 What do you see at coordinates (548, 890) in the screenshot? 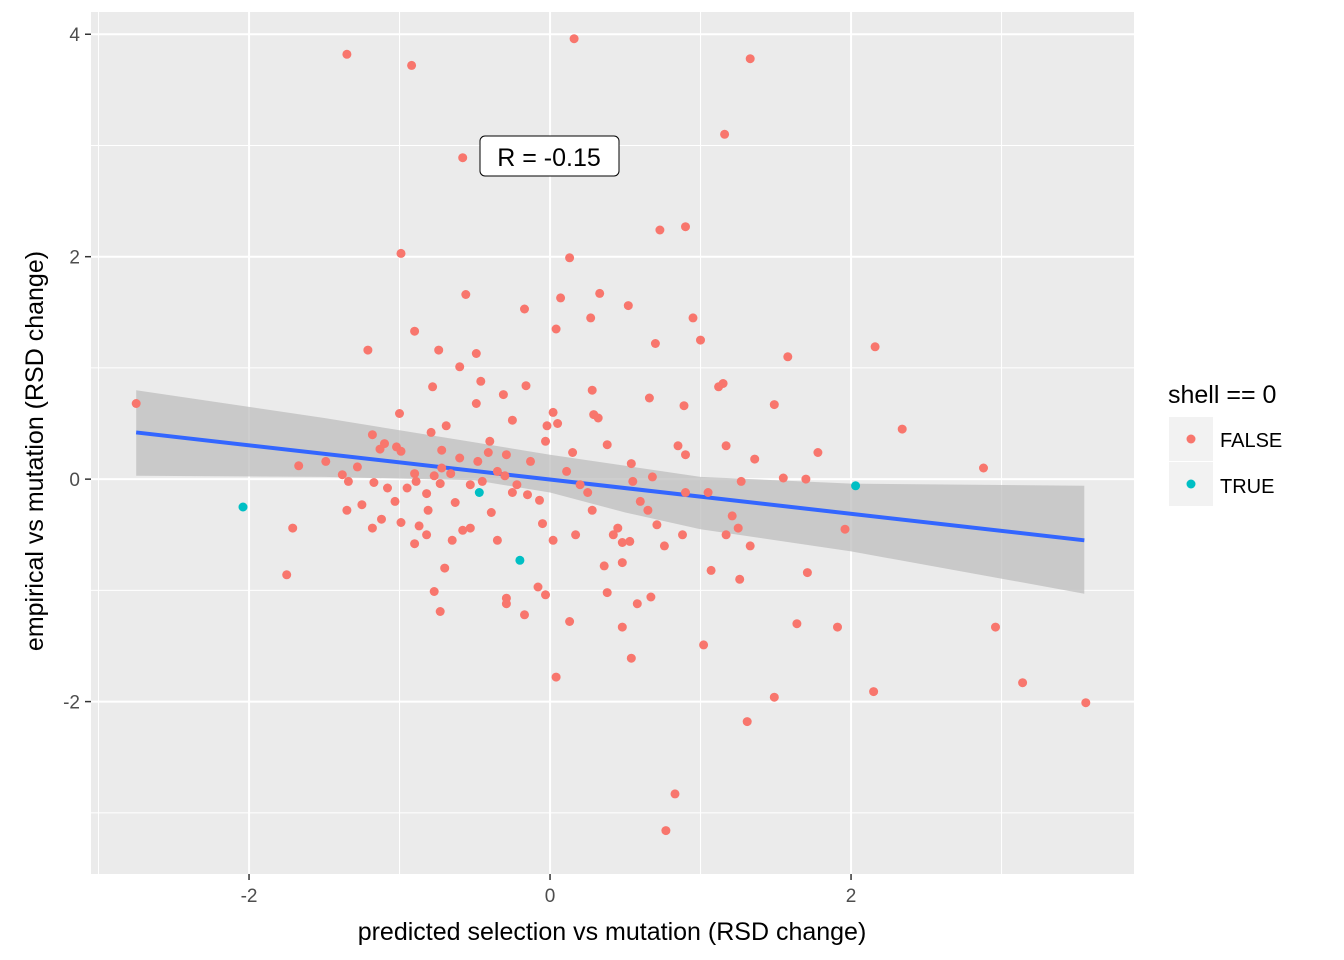
I see `x-axis-ticks: -2 0 2` at bounding box center [548, 890].